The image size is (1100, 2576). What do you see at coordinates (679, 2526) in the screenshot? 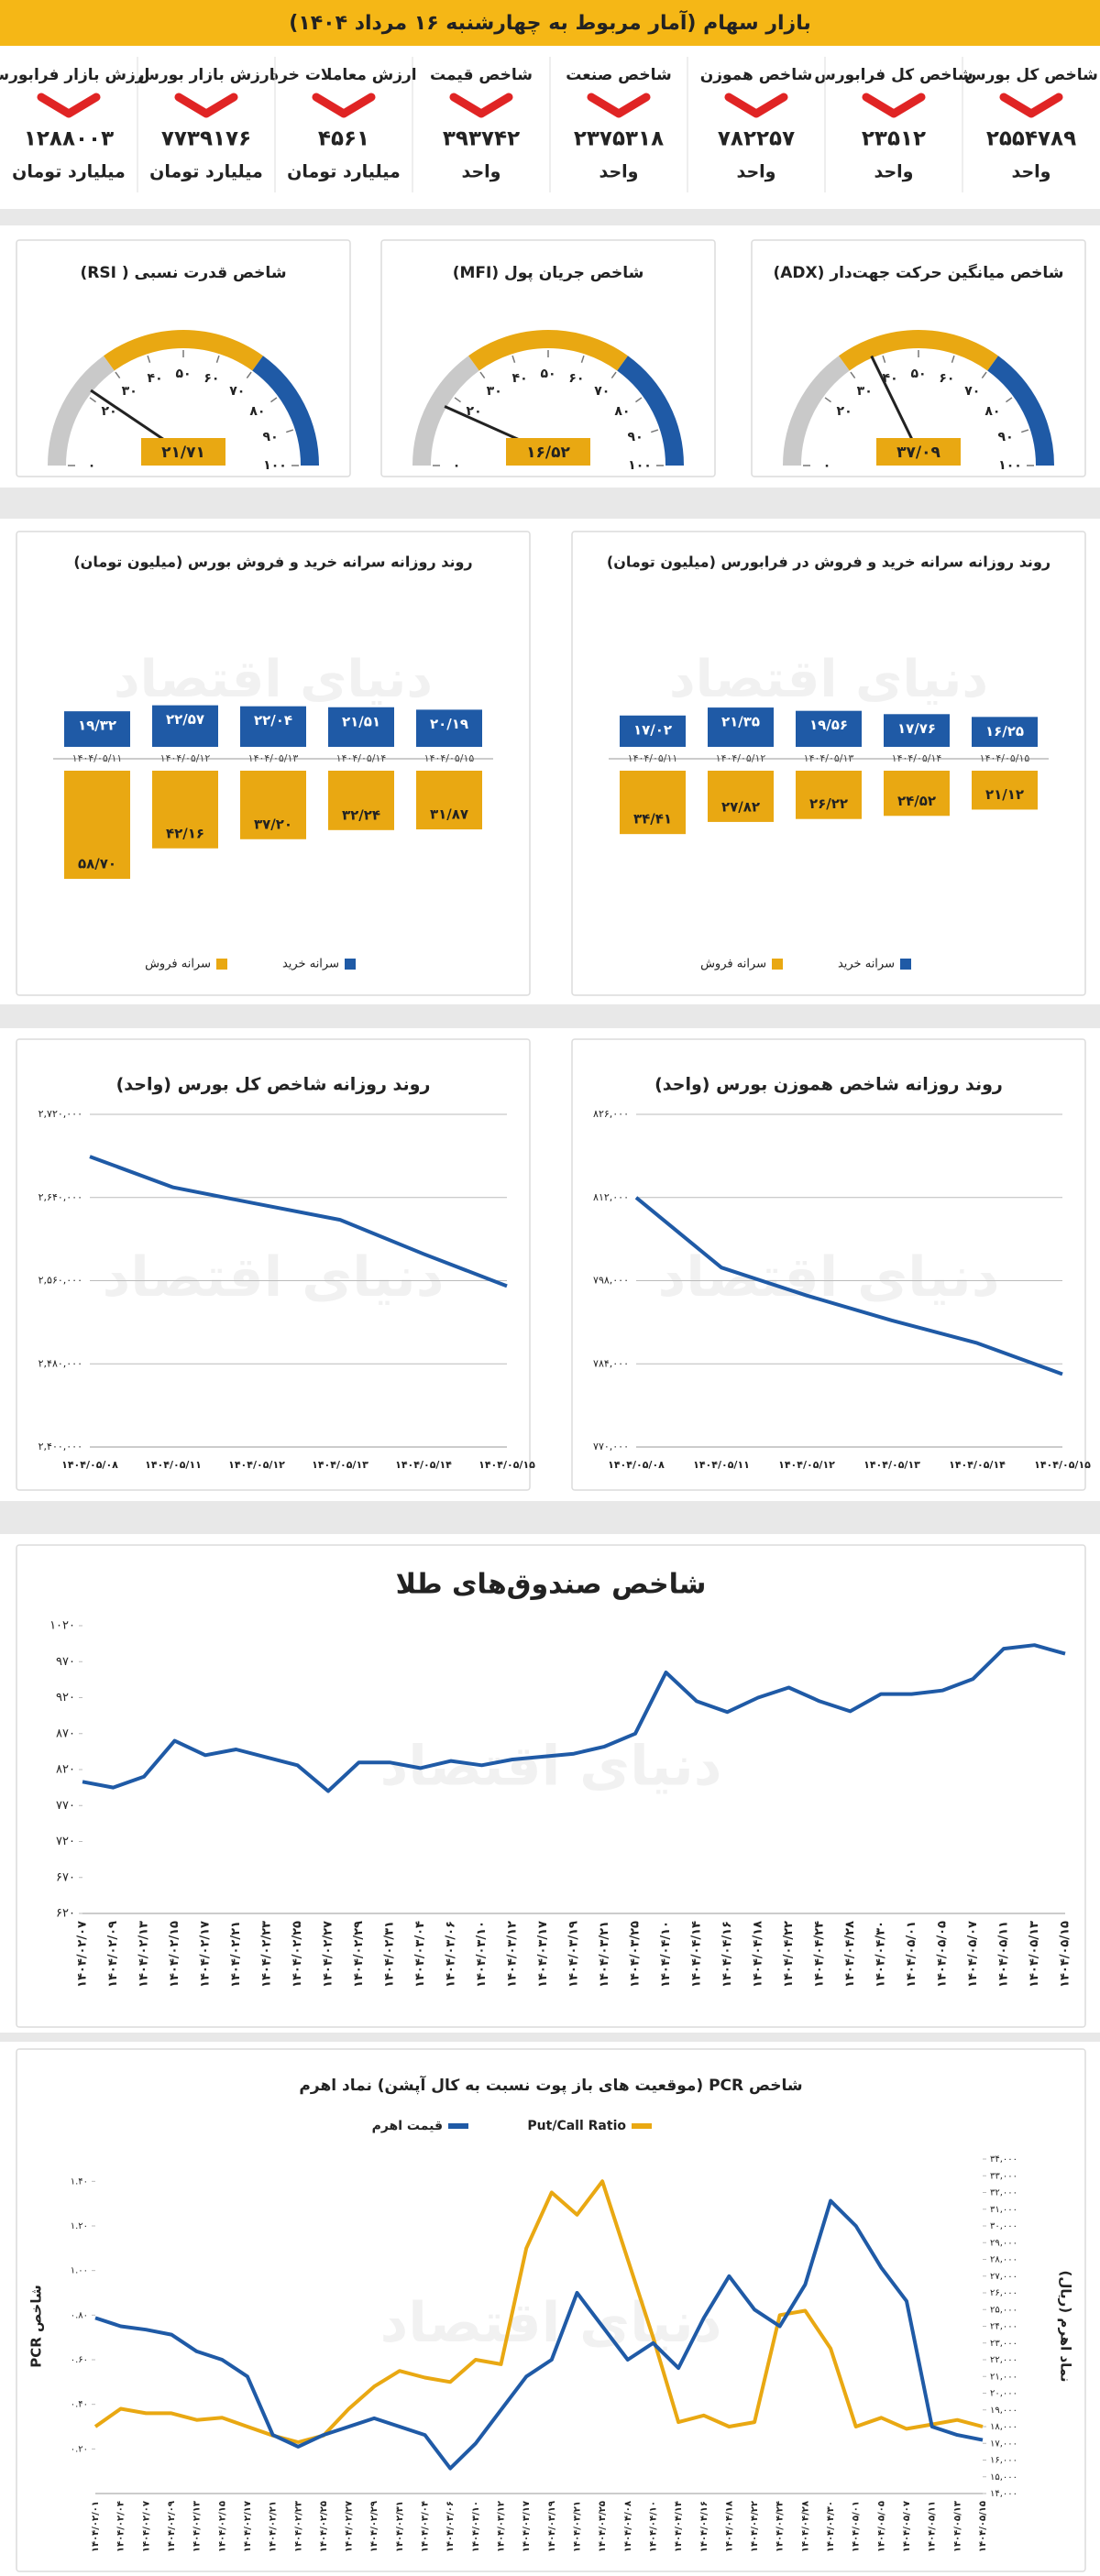
I see `x-tick-label: ۱۴۰۴/۰۴/۱۴` at bounding box center [679, 2526].